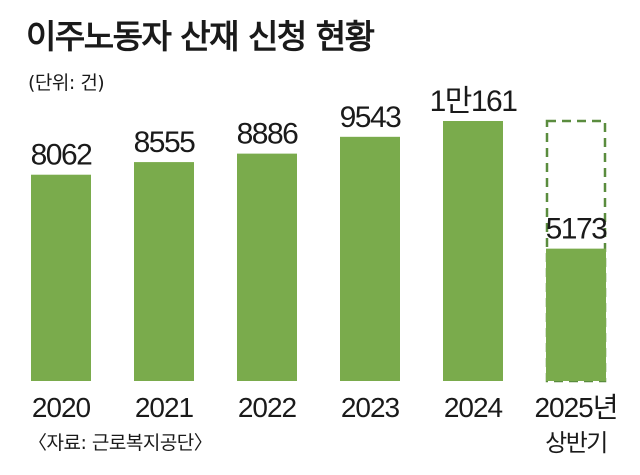 The height and width of the screenshot is (475, 640). I want to click on x-tick-label-1: 2021, so click(164, 407).